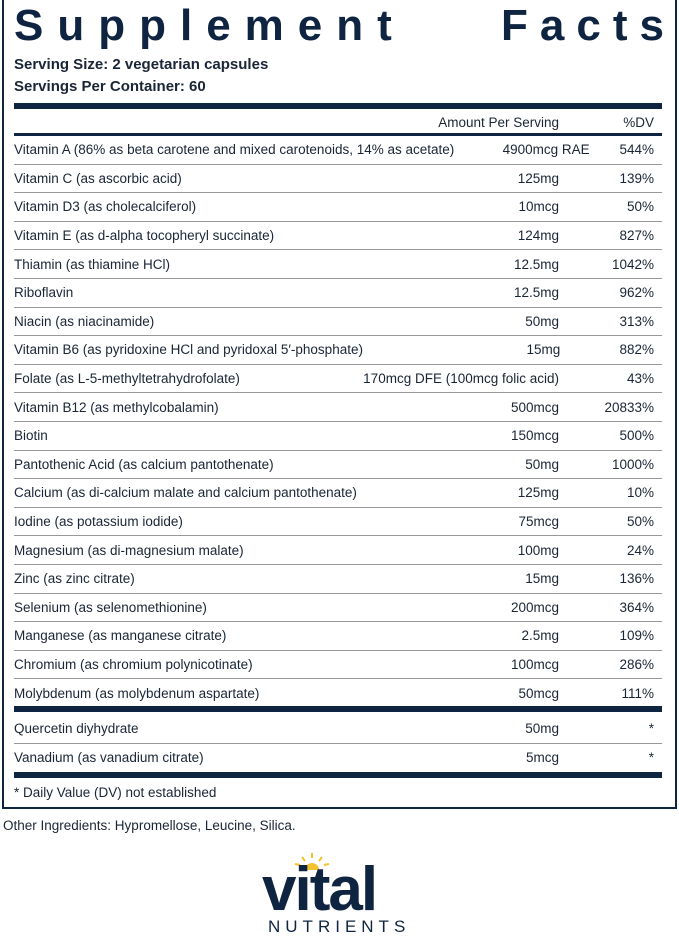  What do you see at coordinates (31, 436) in the screenshot?
I see `nutrient-name: Biotin` at bounding box center [31, 436].